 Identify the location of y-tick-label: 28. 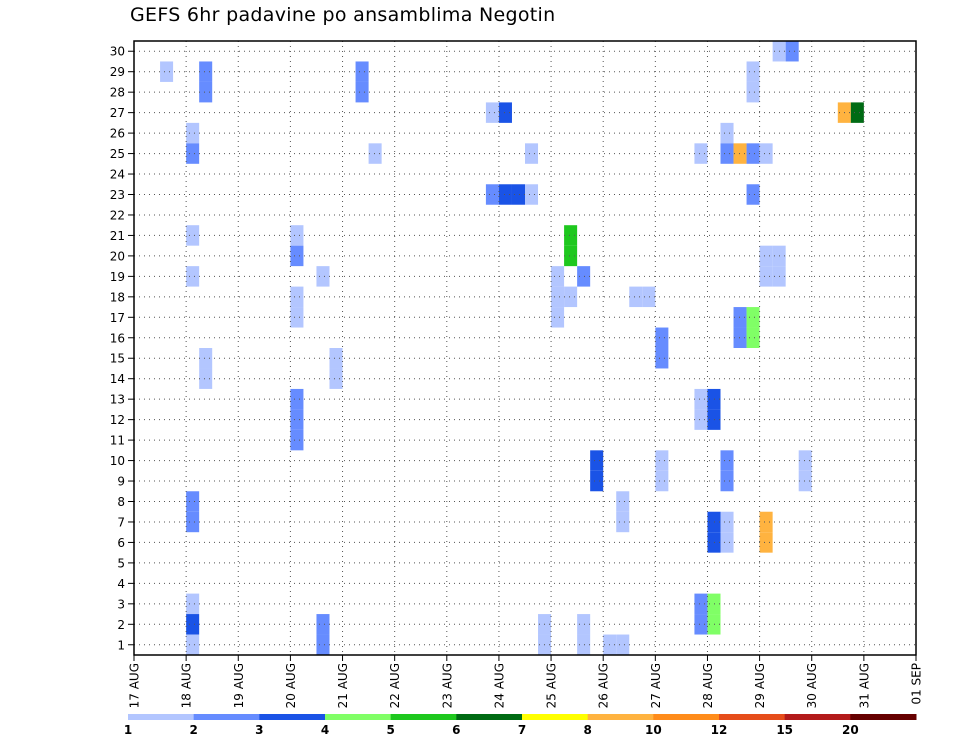
(117, 93).